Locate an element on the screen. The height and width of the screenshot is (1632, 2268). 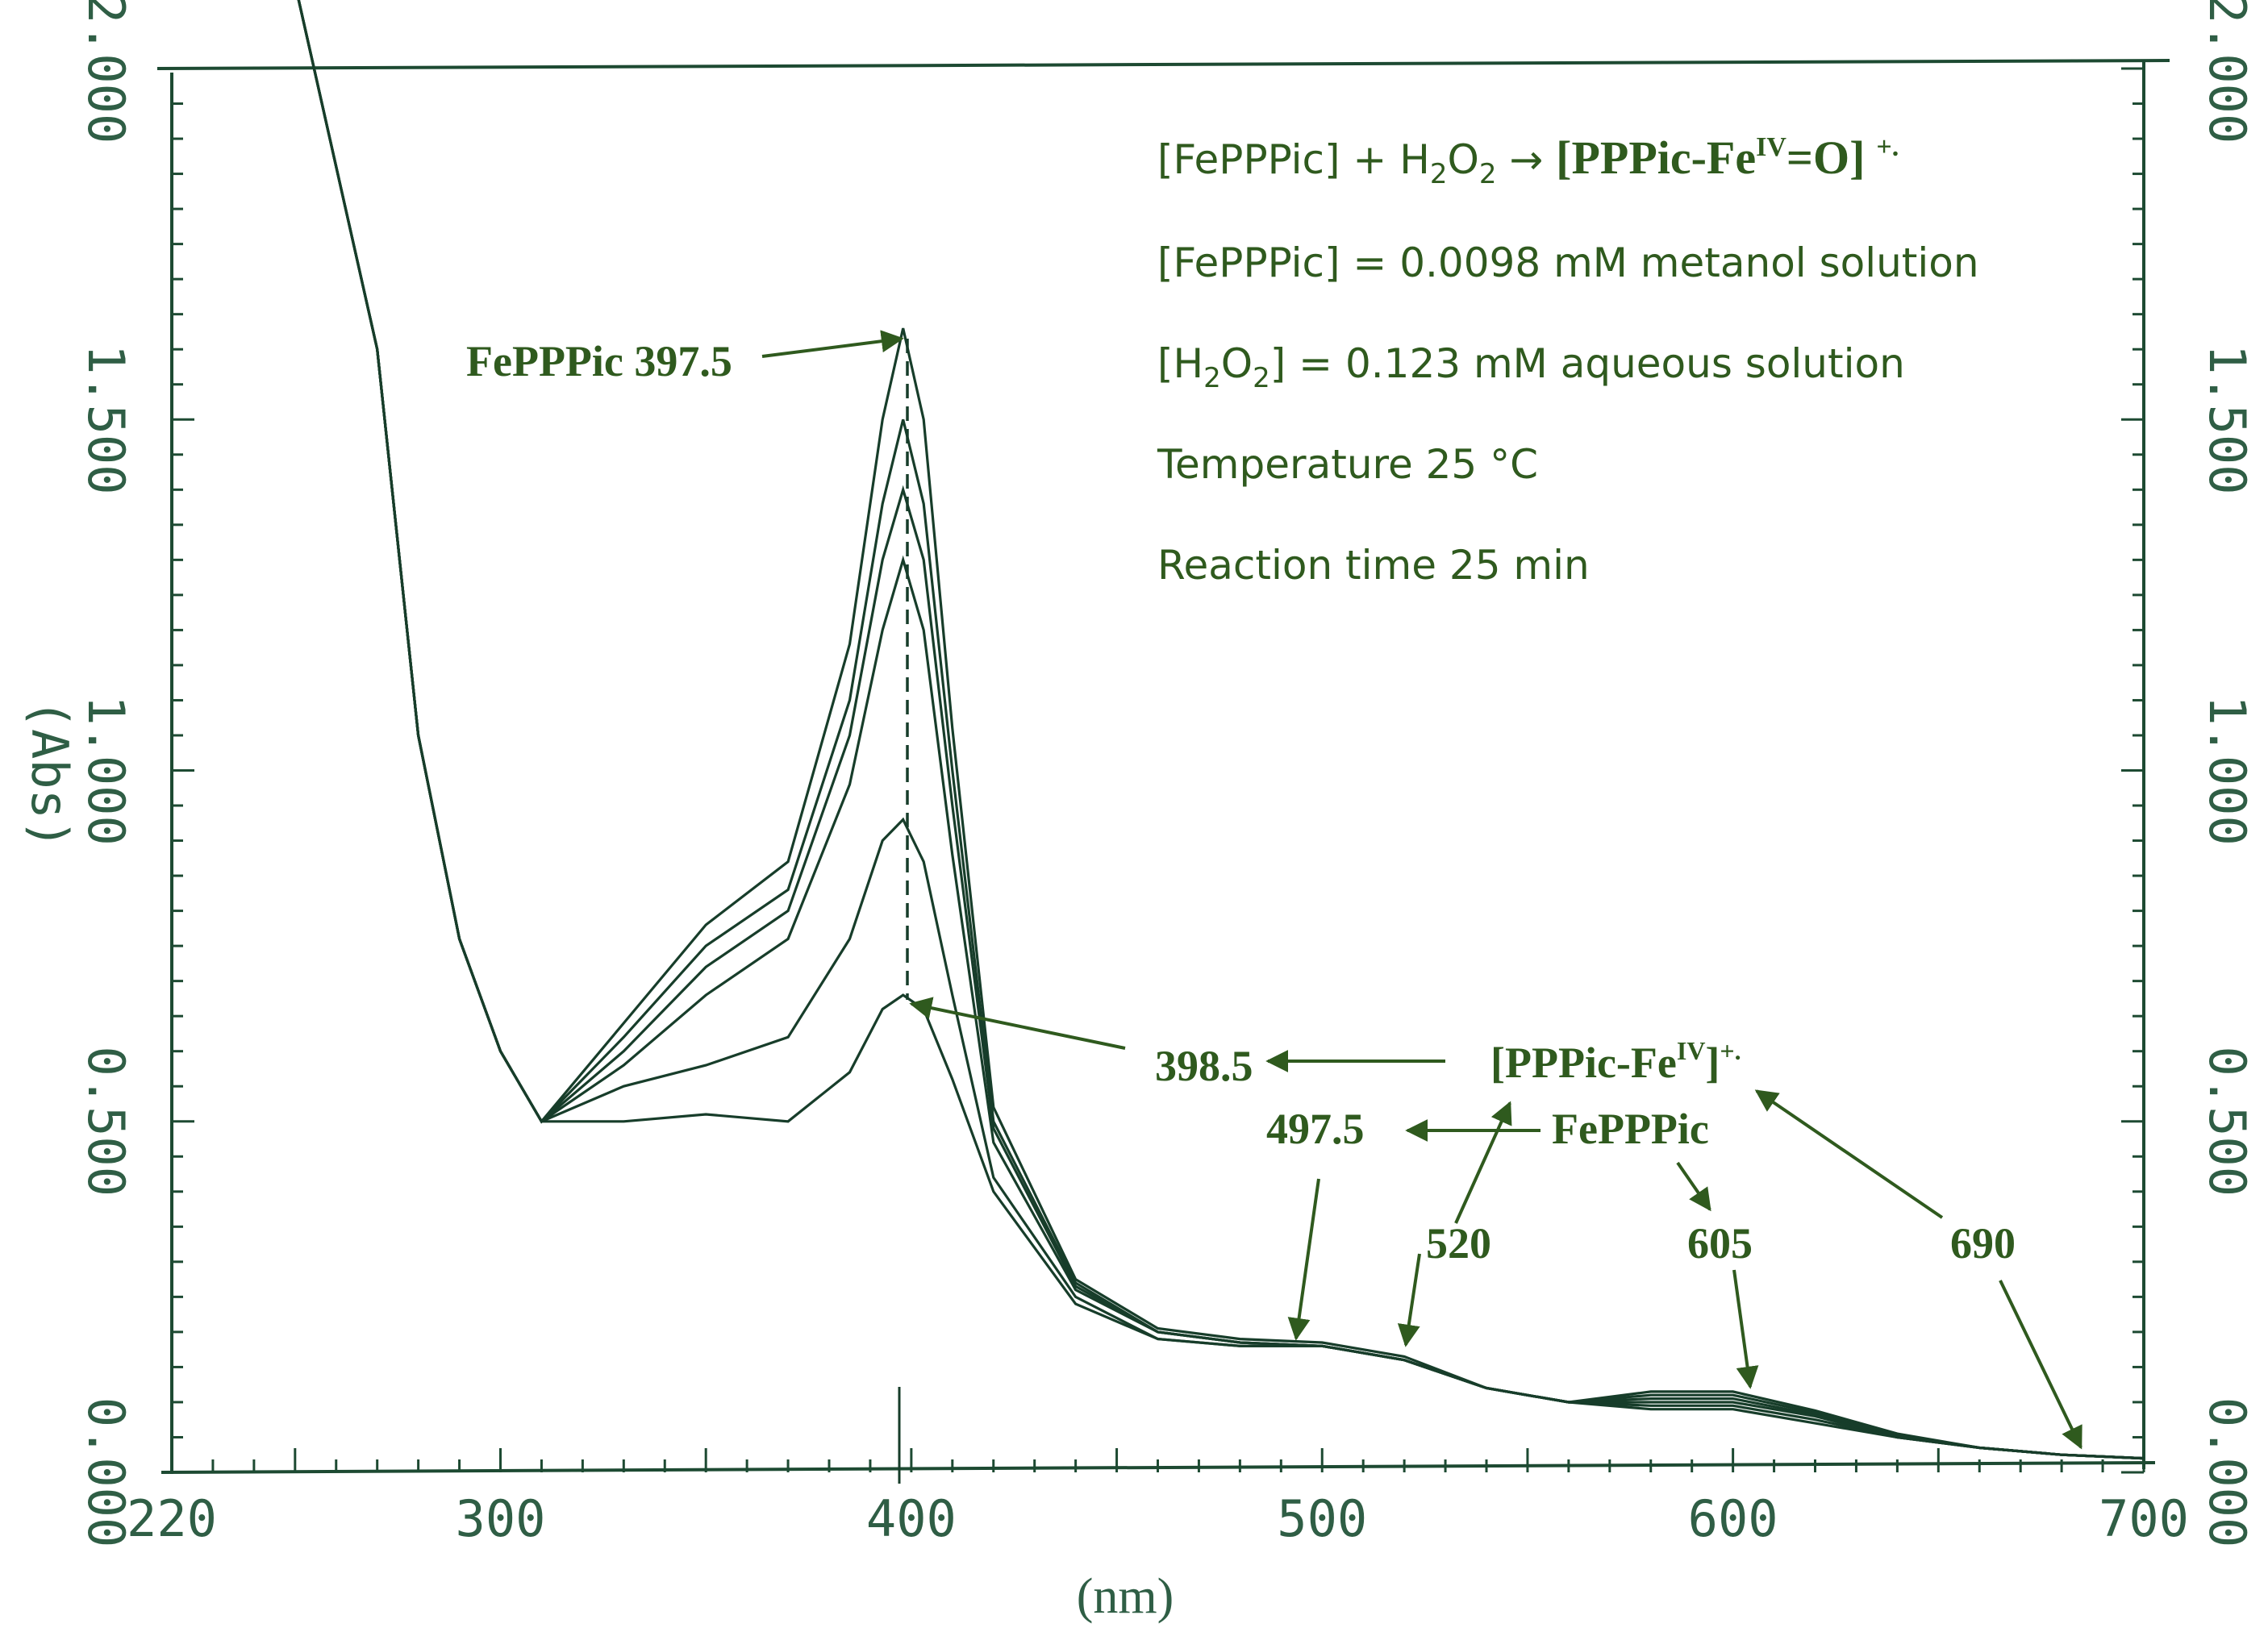
h2o2-concentration: [H2O2] = 0.123 mM aqueous solution is located at coordinates (1531, 367).